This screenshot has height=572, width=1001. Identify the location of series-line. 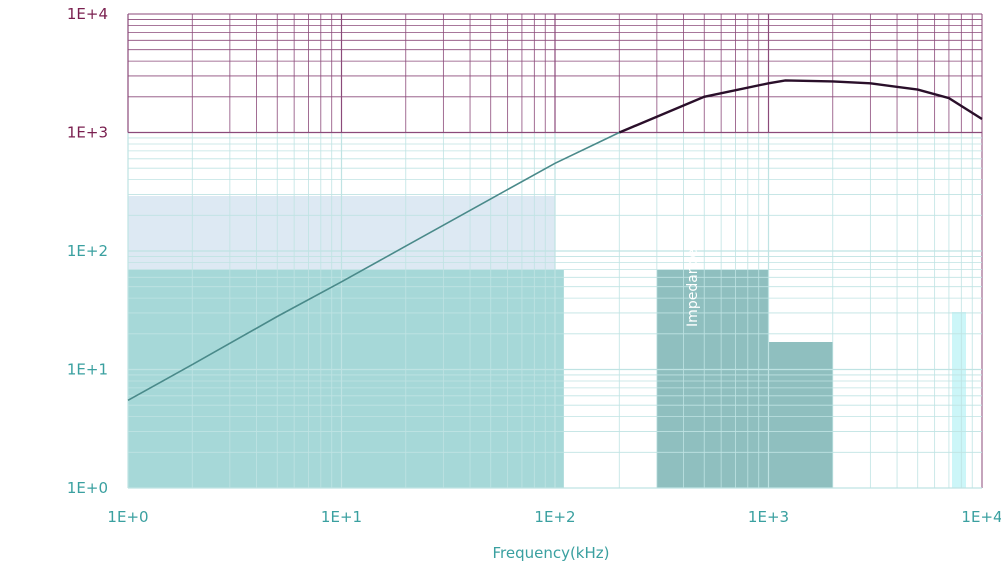
(800, 106).